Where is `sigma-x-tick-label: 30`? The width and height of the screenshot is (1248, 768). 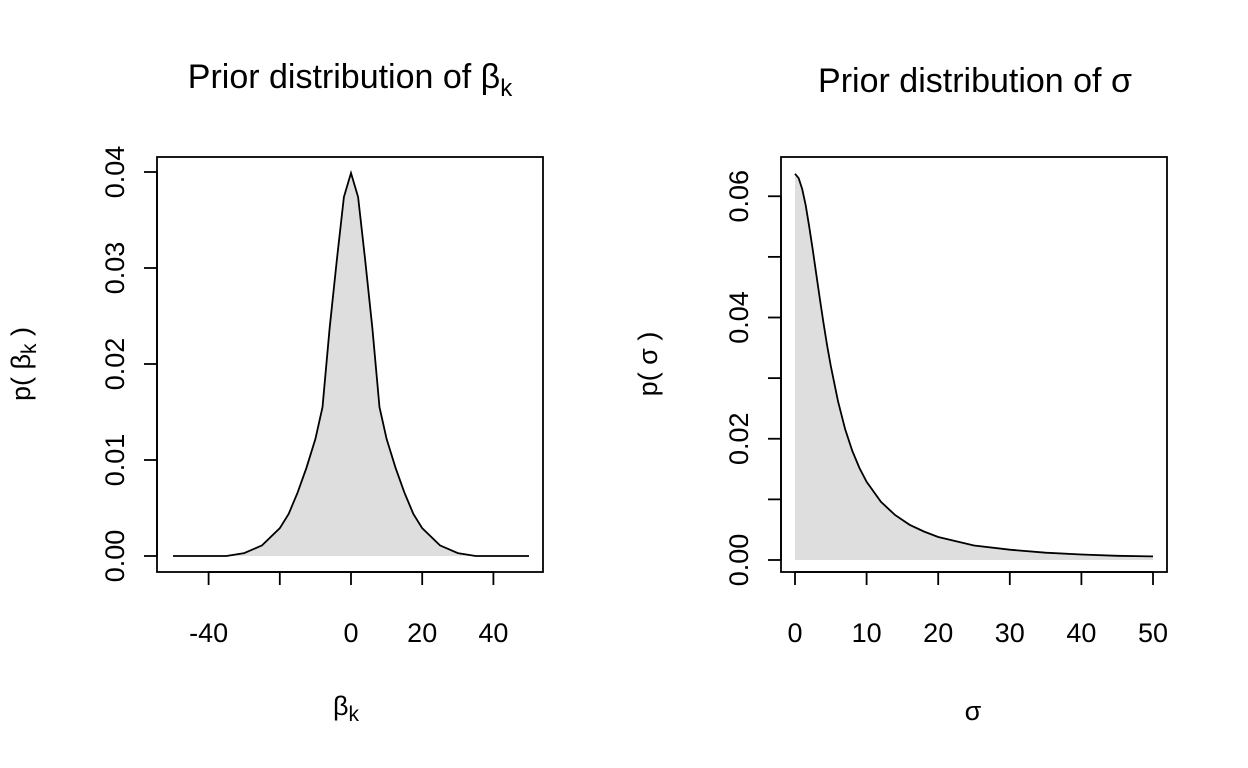 sigma-x-tick-label: 30 is located at coordinates (1010, 633).